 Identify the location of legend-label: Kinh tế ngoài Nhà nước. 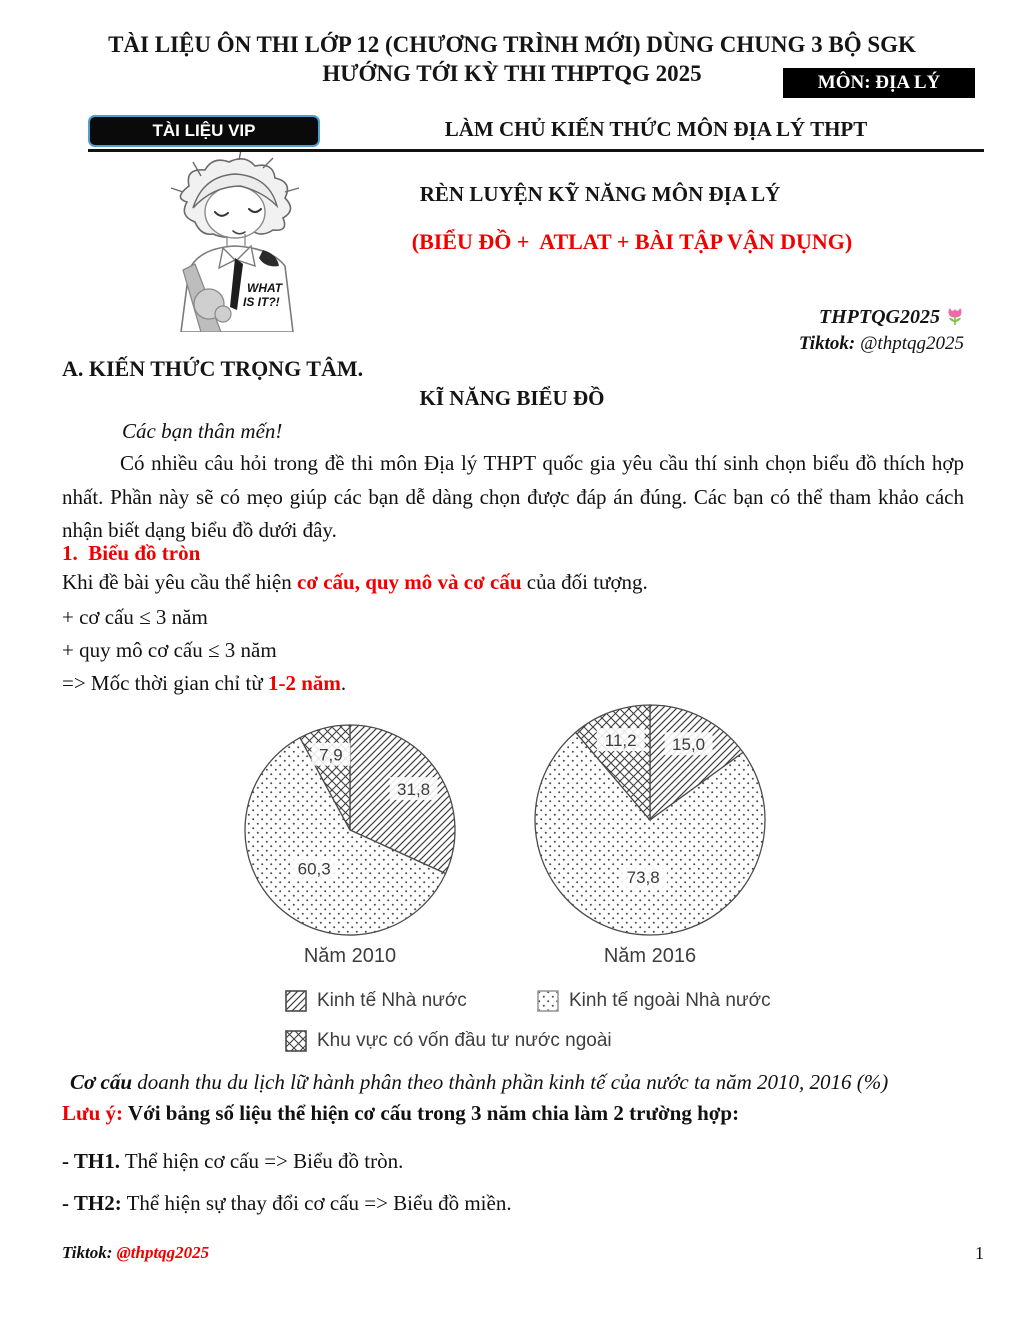
(670, 1000).